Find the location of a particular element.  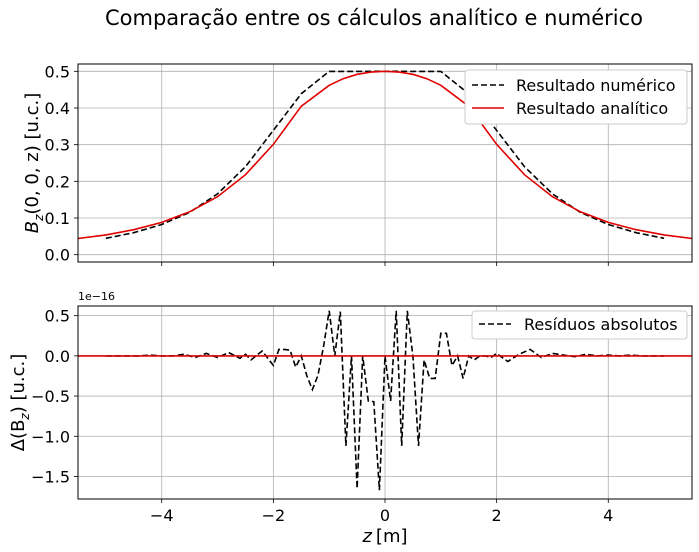

bottom-ylabel-rest: ) [u.c.] is located at coordinates (18, 384).